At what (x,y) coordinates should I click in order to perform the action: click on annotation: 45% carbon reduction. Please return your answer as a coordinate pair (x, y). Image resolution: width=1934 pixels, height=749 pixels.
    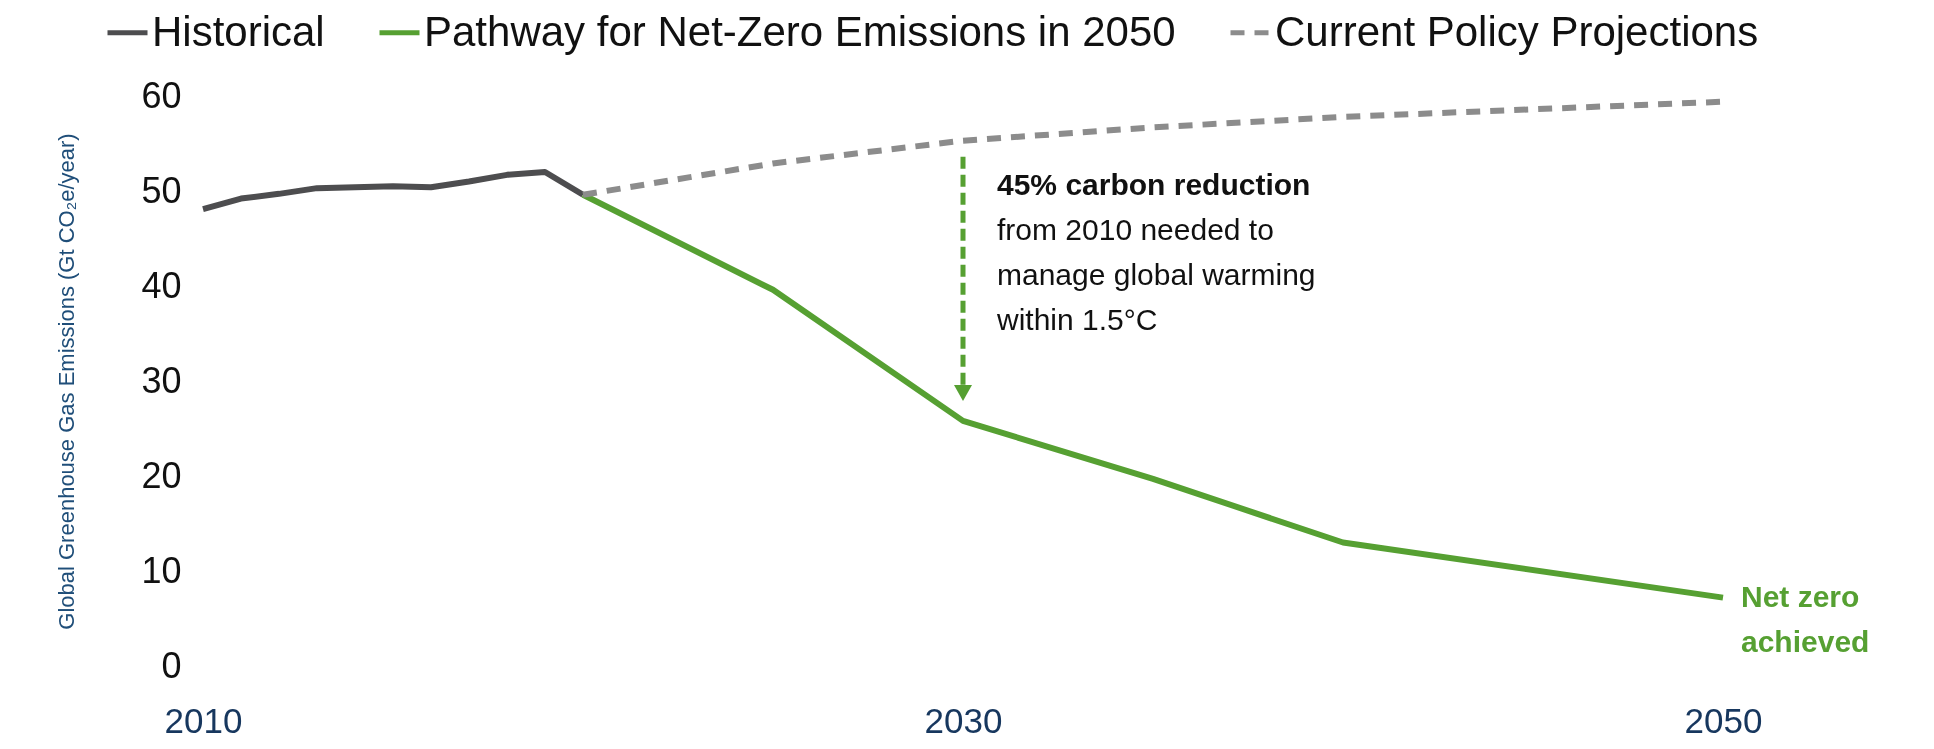
    Looking at the image, I should click on (1154, 184).